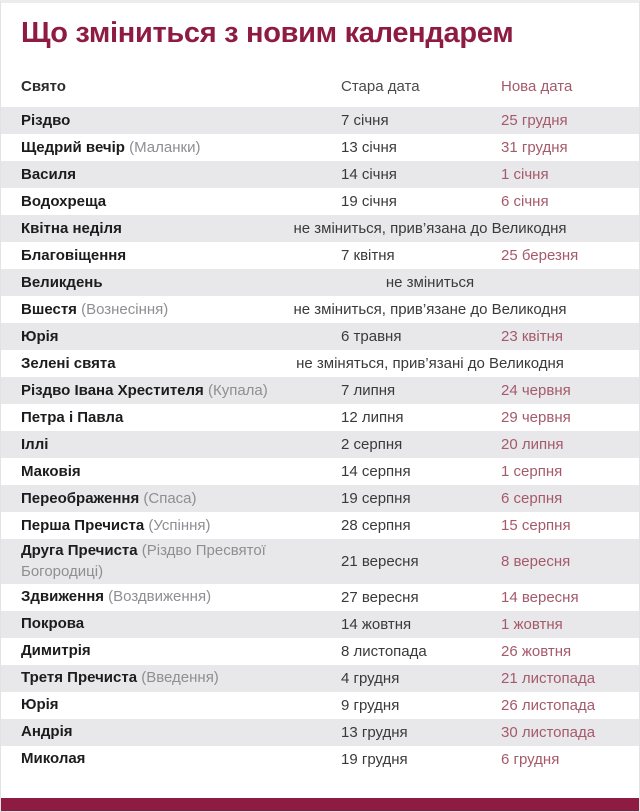 Image resolution: width=640 pixels, height=812 pixels. Describe the element at coordinates (320, 445) in the screenshot. I see `table-row: Іллі 2 серпня 20 липня` at that location.